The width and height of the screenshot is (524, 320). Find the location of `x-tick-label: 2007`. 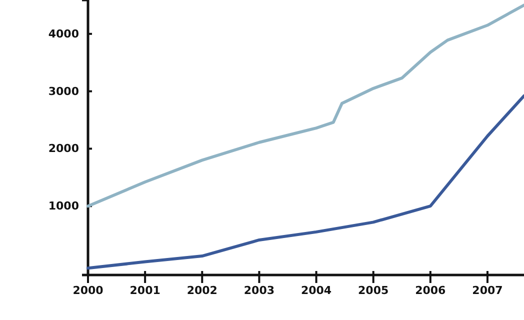

x-tick-label: 2007 is located at coordinates (487, 290).